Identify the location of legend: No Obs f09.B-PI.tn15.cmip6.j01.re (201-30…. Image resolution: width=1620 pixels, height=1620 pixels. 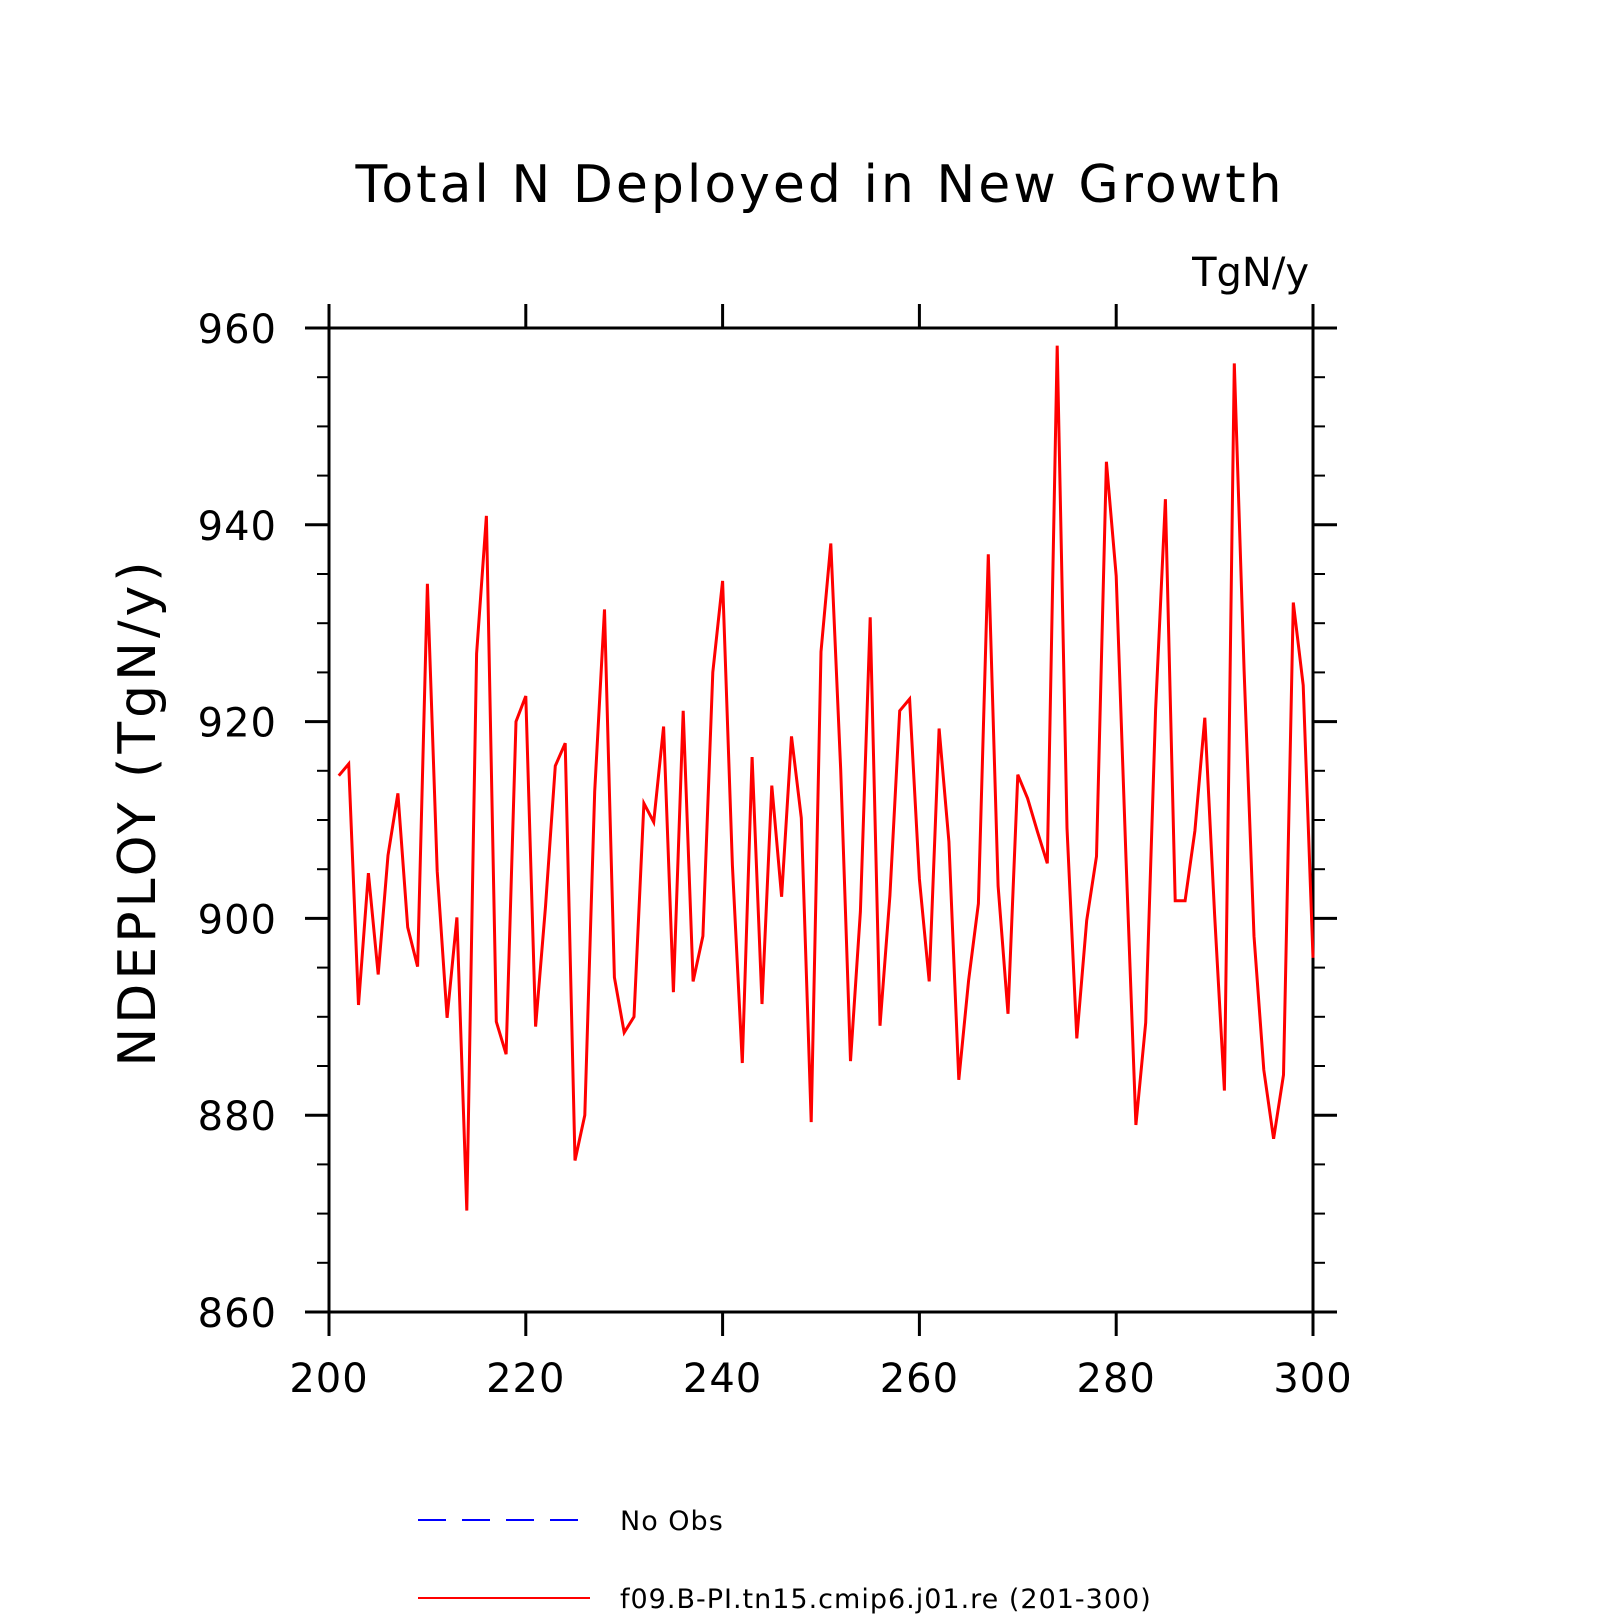
(785, 1560).